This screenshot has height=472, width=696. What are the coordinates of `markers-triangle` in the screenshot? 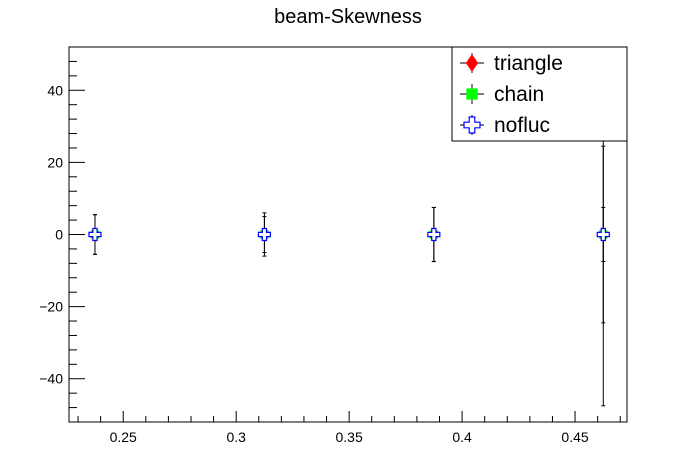 It's located at (349, 234).